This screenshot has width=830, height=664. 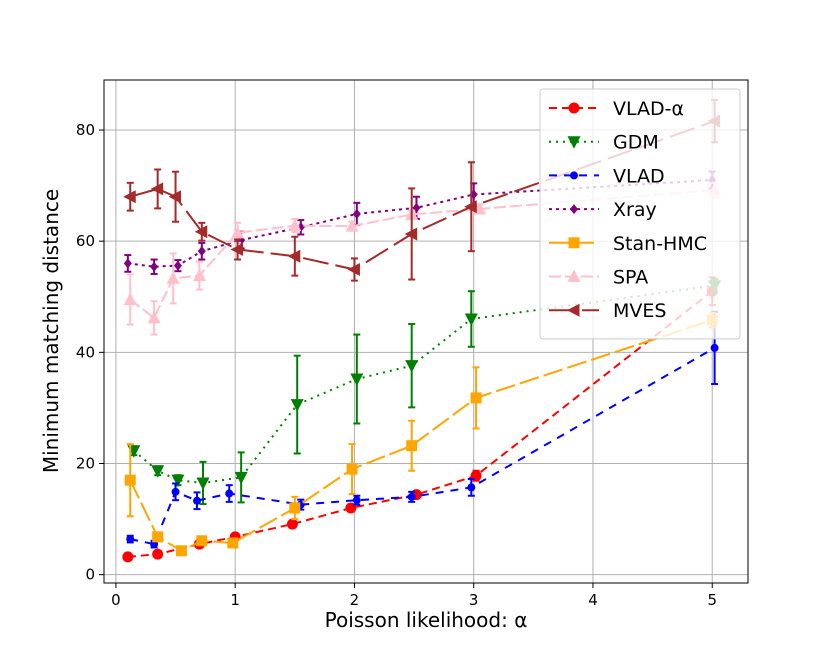 I want to click on legend-item-xray: Xray, so click(x=603, y=210).